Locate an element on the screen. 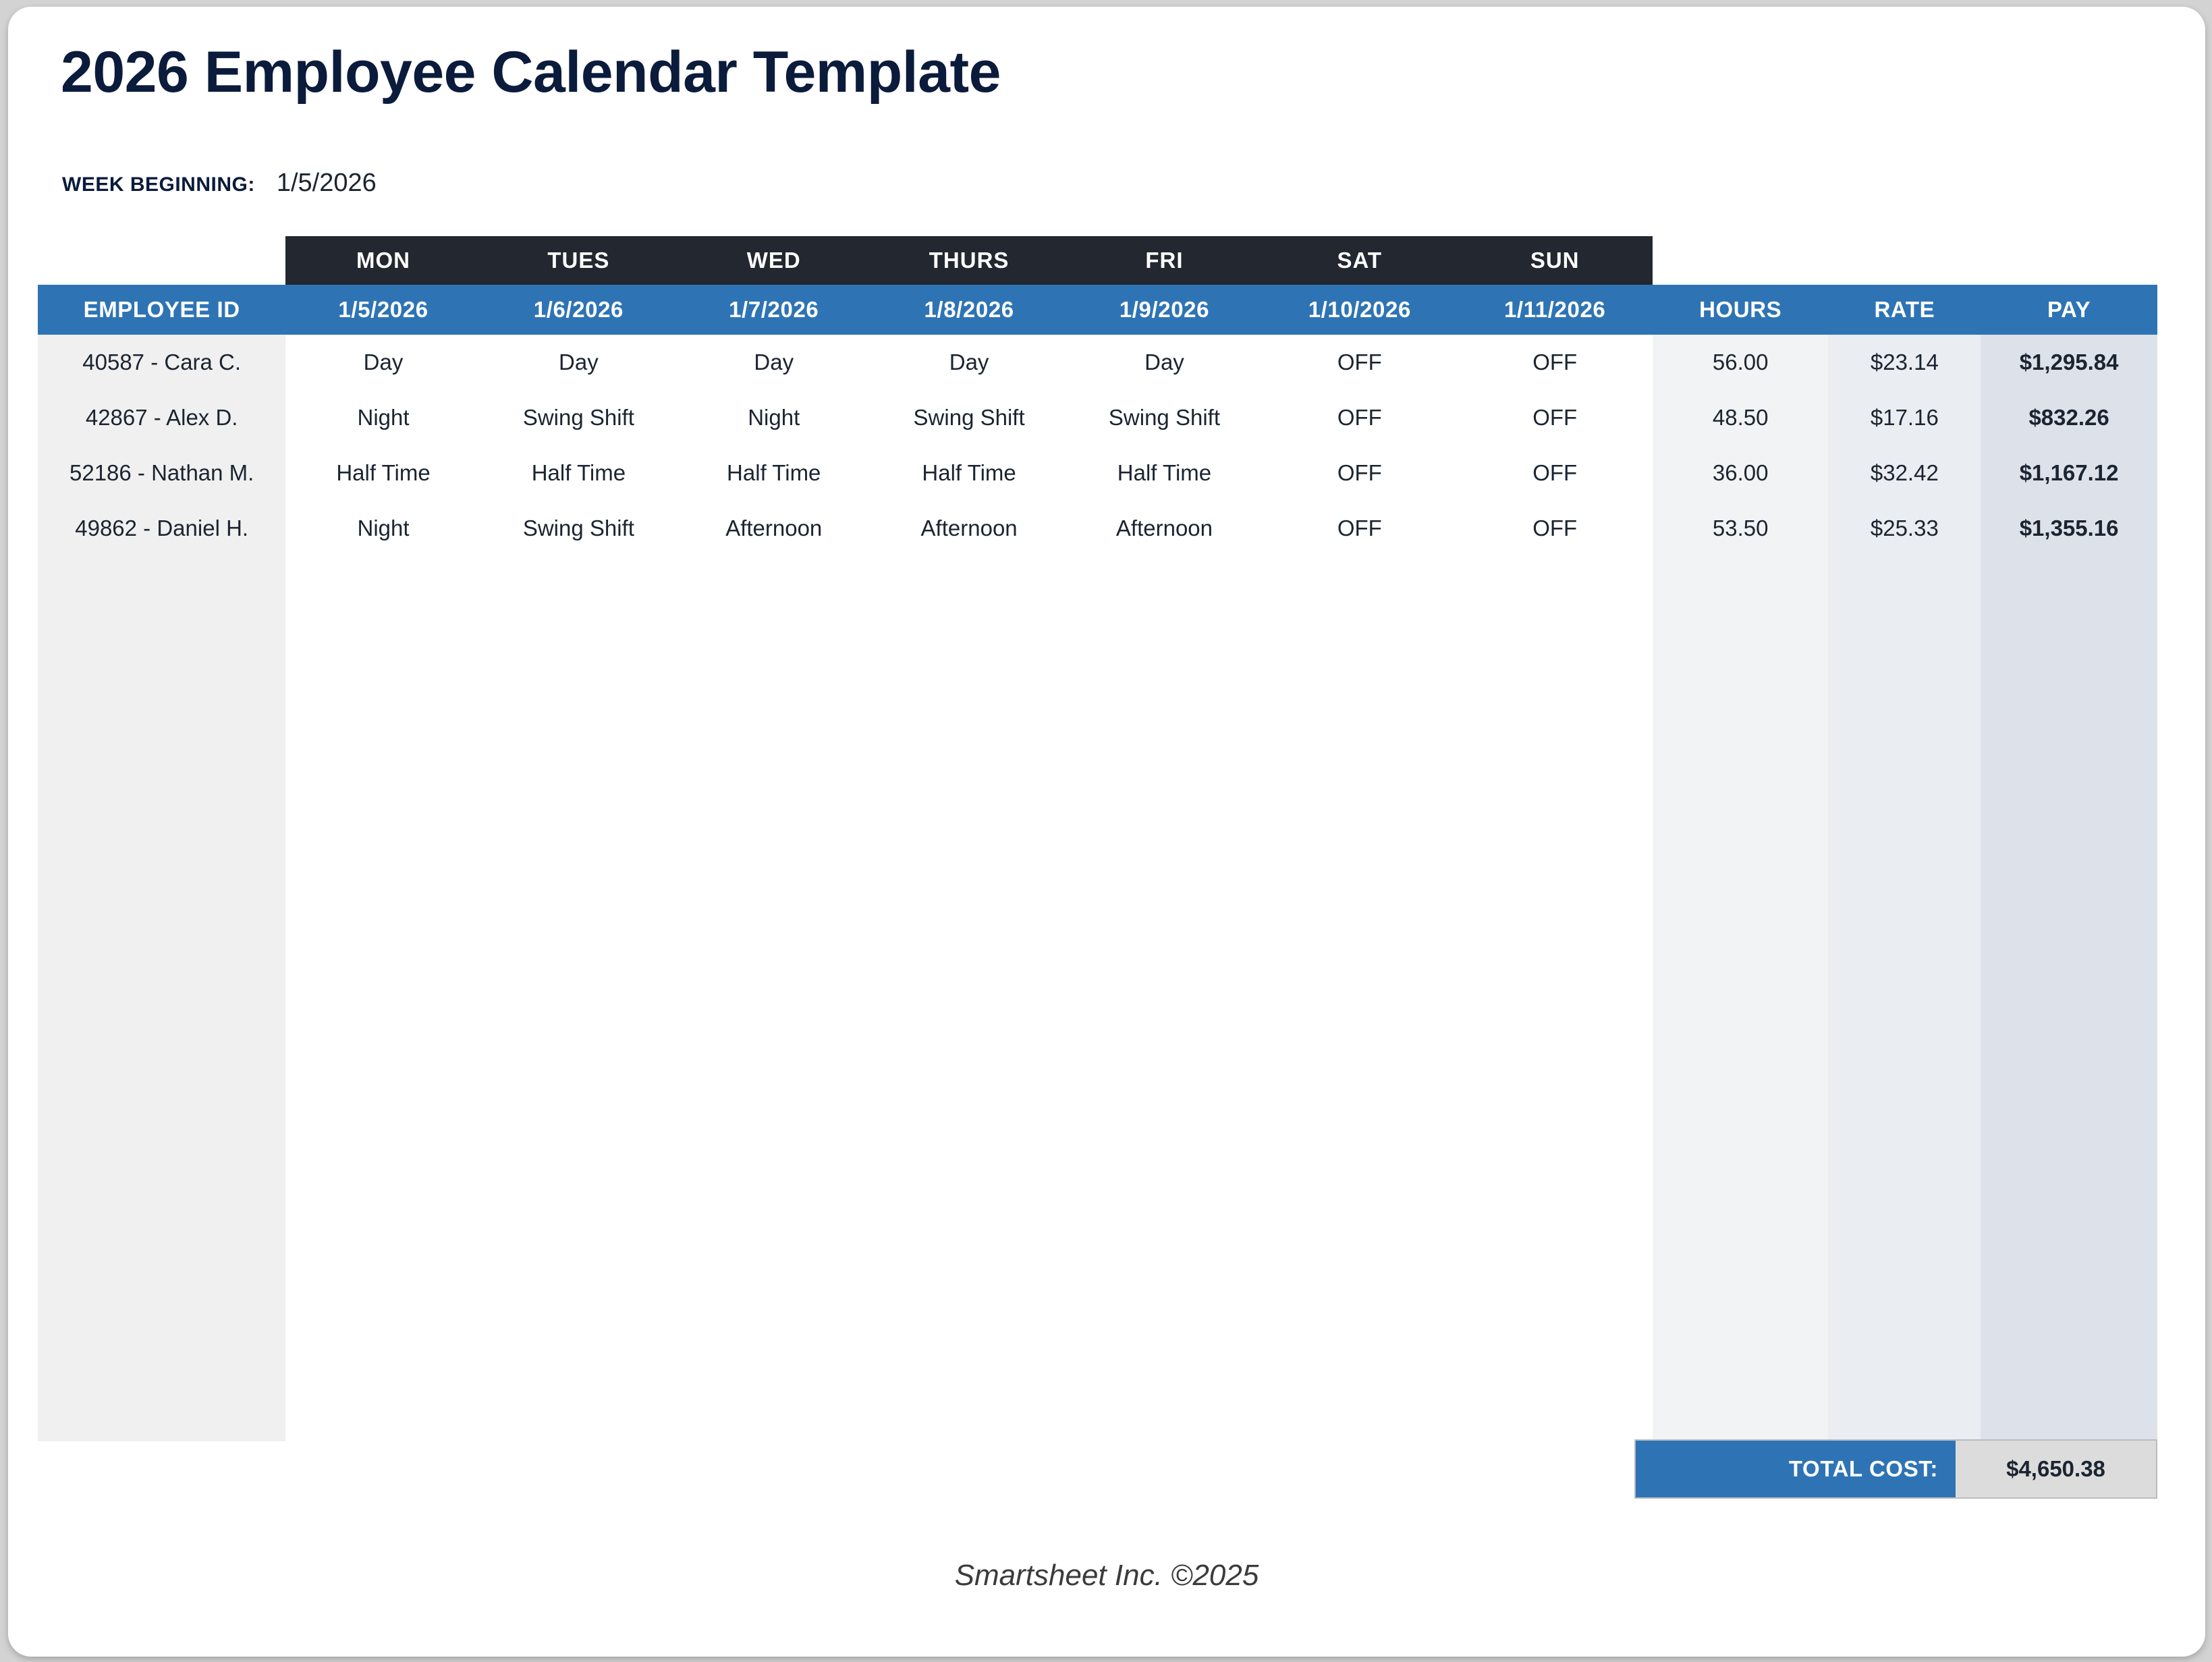 This screenshot has width=2212, height=1662. rate-cell: $32.42 is located at coordinates (1904, 473).